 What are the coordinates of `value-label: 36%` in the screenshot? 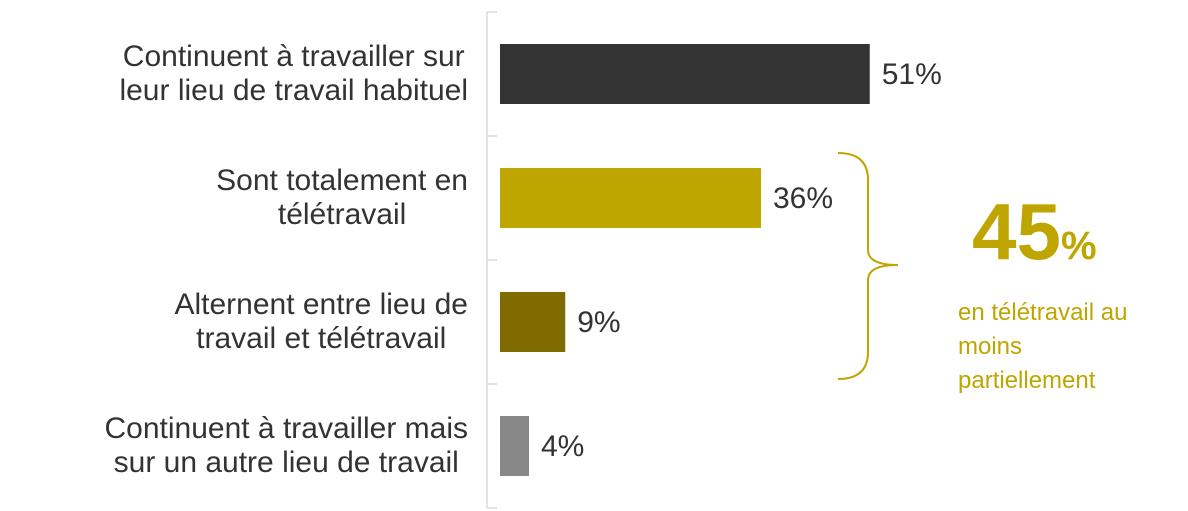 It's located at (803, 198).